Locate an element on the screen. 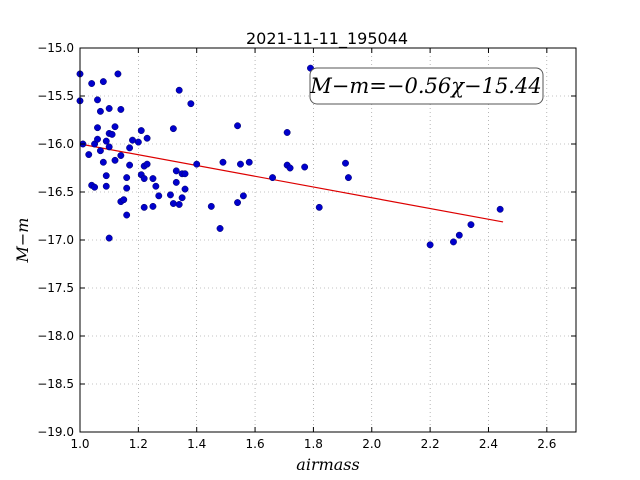 This screenshot has width=640, height=480. x-tick-label: 1.8 is located at coordinates (313, 444).